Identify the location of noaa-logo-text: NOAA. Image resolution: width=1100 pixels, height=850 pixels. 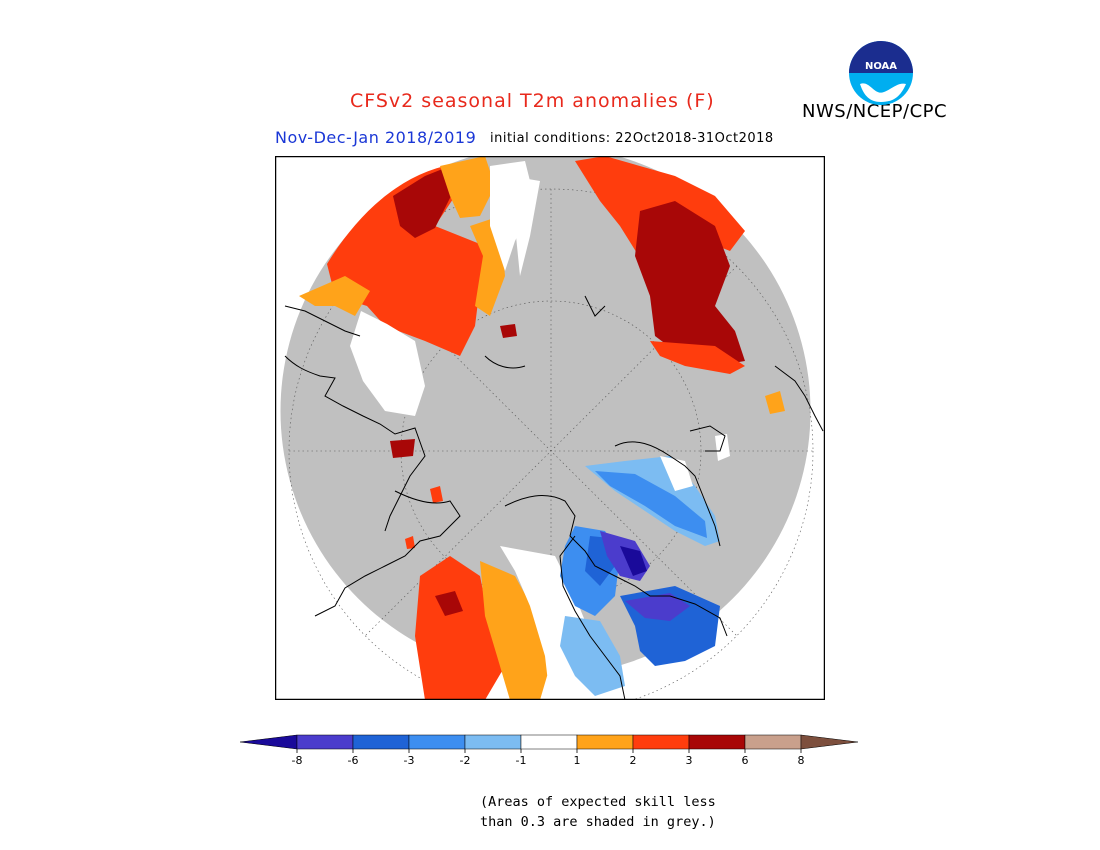
(881, 66).